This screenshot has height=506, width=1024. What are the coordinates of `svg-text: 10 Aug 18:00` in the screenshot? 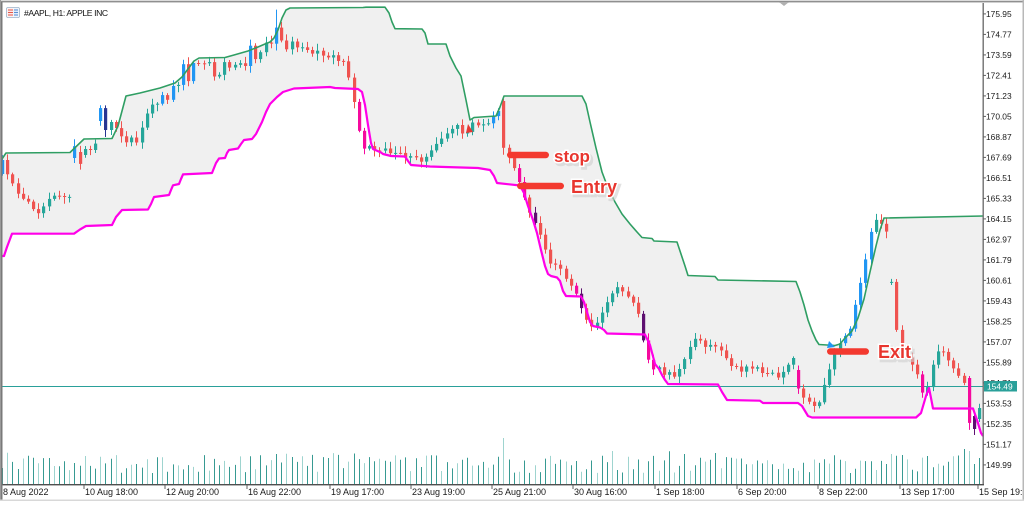 It's located at (111, 492).